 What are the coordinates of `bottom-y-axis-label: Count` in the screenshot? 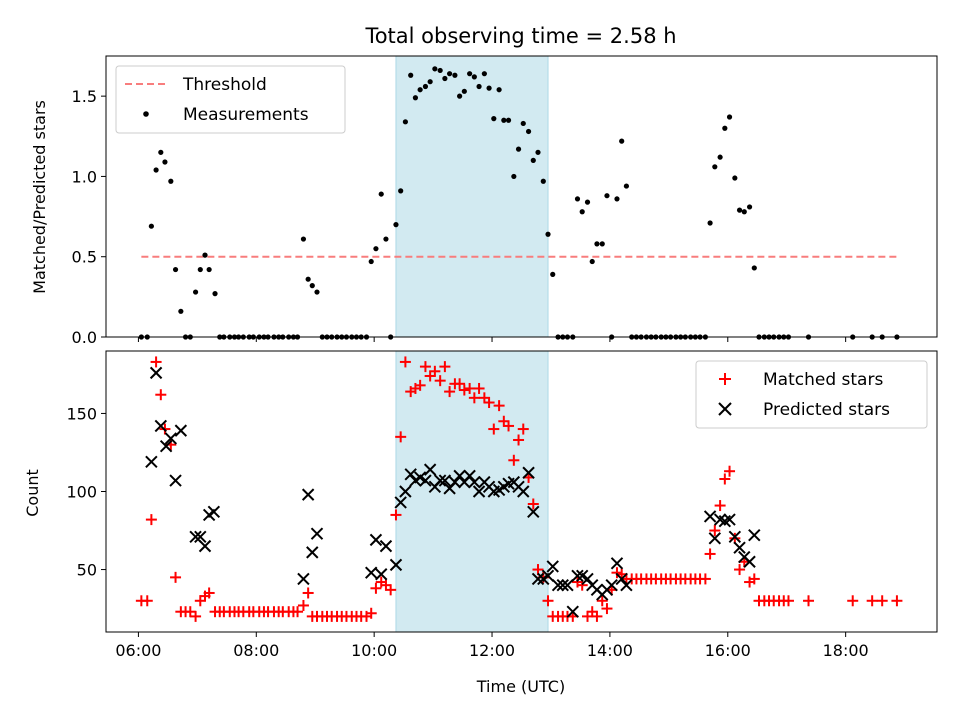 It's located at (32, 493).